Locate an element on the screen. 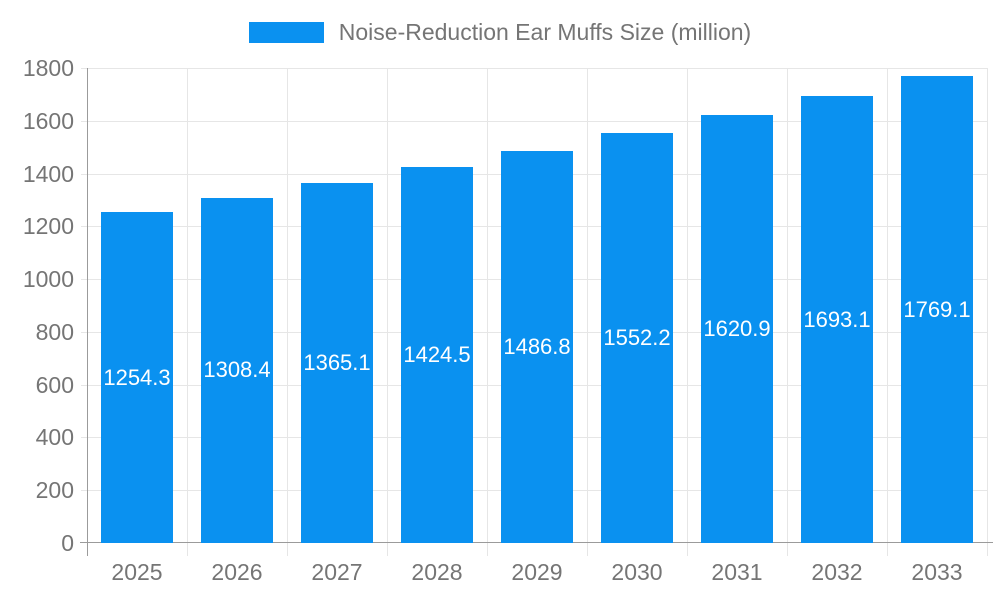 The height and width of the screenshot is (600, 1000). bar-value-label: 1424.5 is located at coordinates (437, 355).